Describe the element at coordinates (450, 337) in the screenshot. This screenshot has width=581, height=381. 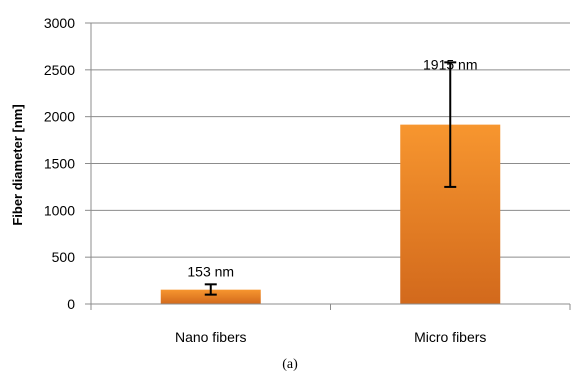
I see `x-tick-label: Micro fibers` at that location.